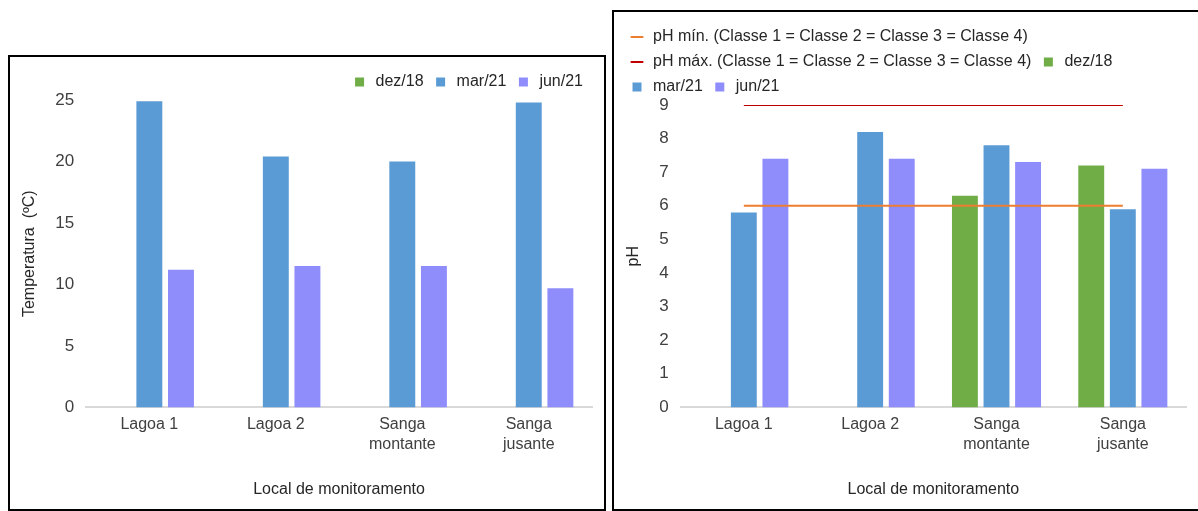 The width and height of the screenshot is (1198, 511). Describe the element at coordinates (65, 161) in the screenshot. I see `y-tick-label: 20` at that location.